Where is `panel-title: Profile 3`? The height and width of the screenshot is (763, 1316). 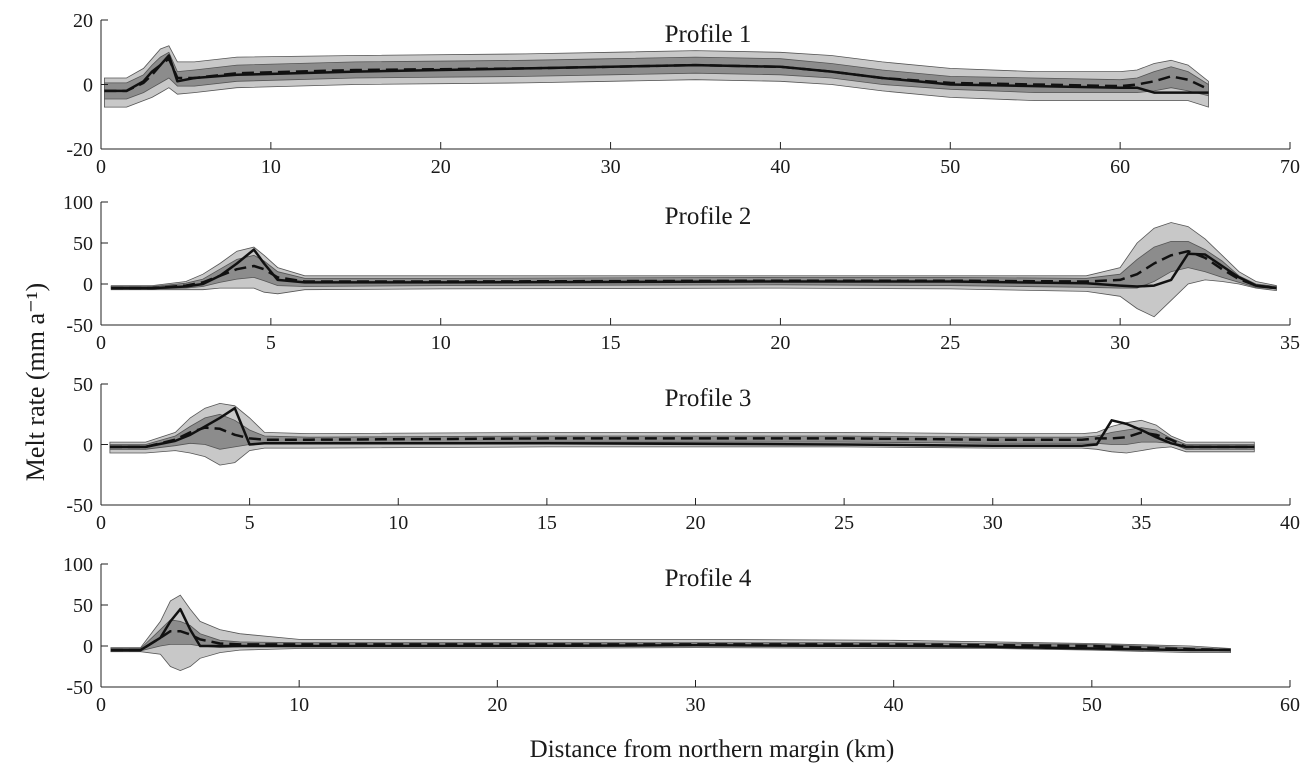
panel-title: Profile 3 is located at coordinates (708, 398).